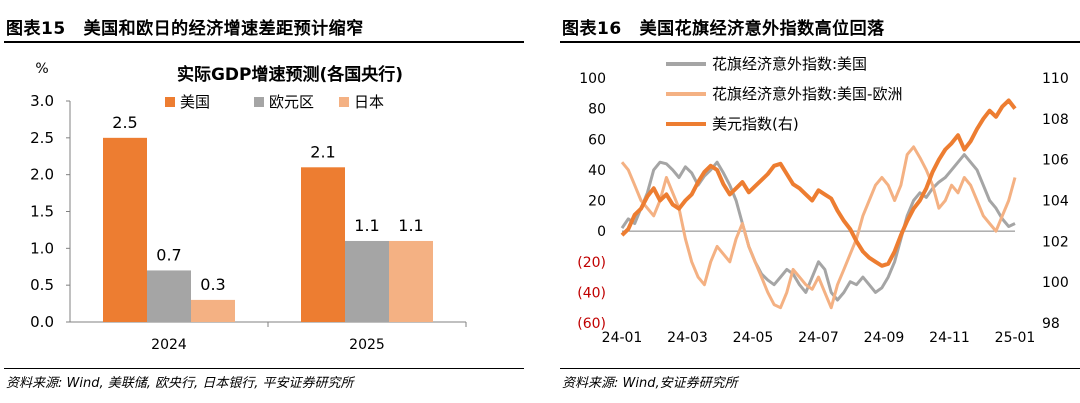 Image resolution: width=1080 pixels, height=403 pixels. I want to click on left-y-tick-label: (20), so click(591, 263).